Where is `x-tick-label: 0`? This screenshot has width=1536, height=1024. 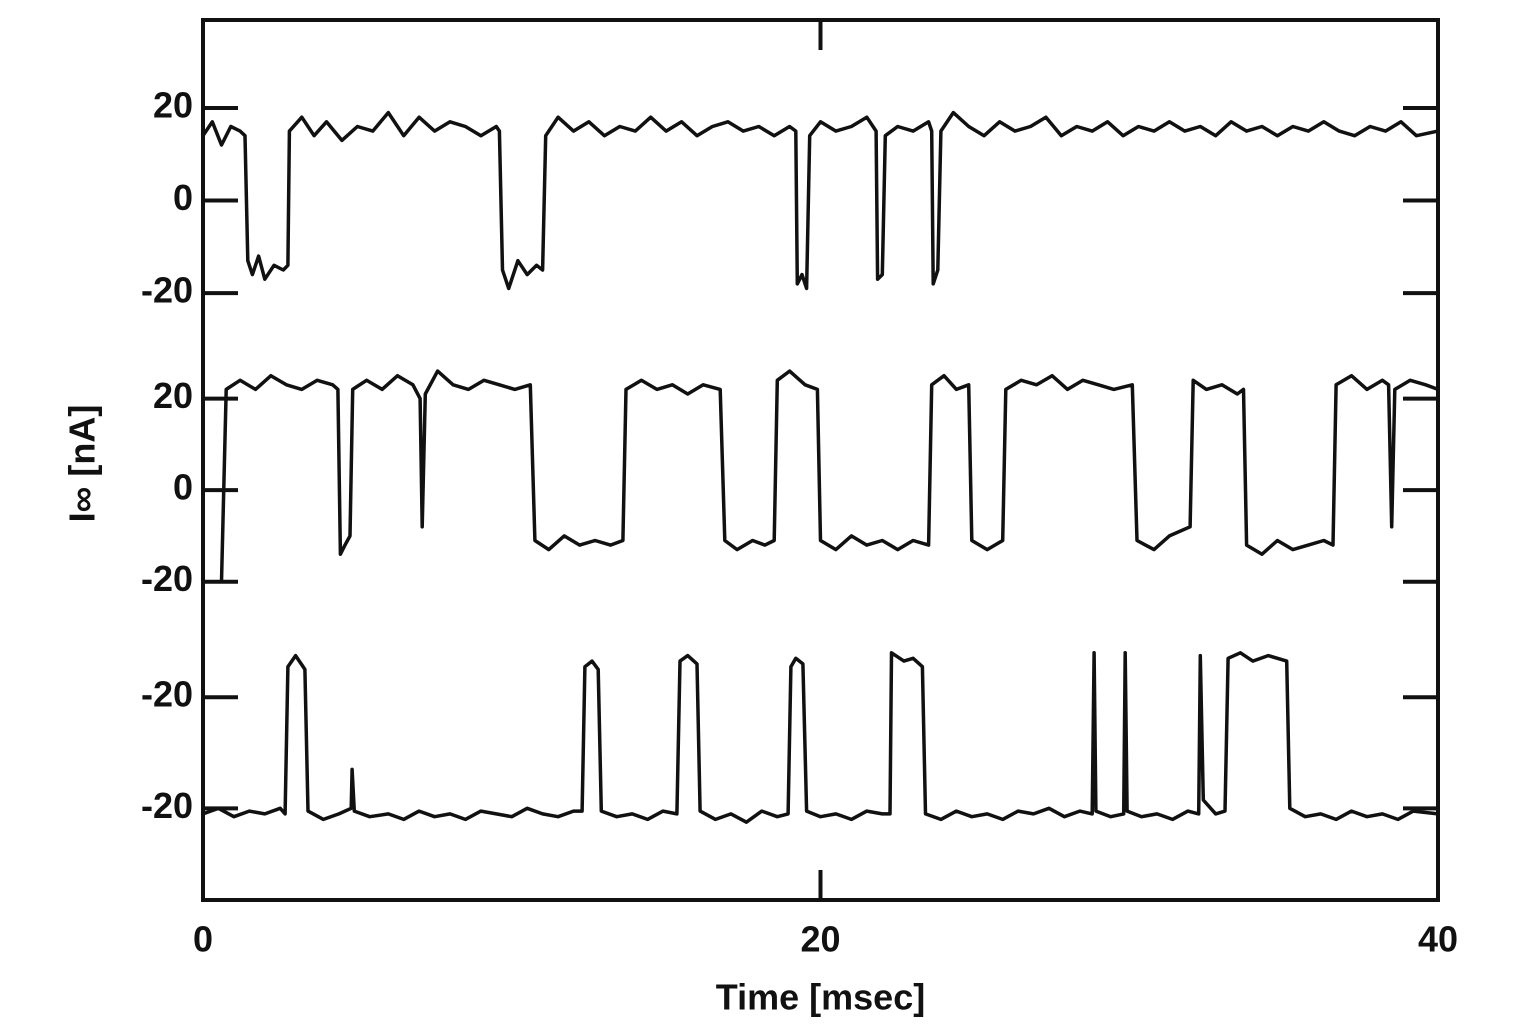 x-tick-label: 0 is located at coordinates (203, 939).